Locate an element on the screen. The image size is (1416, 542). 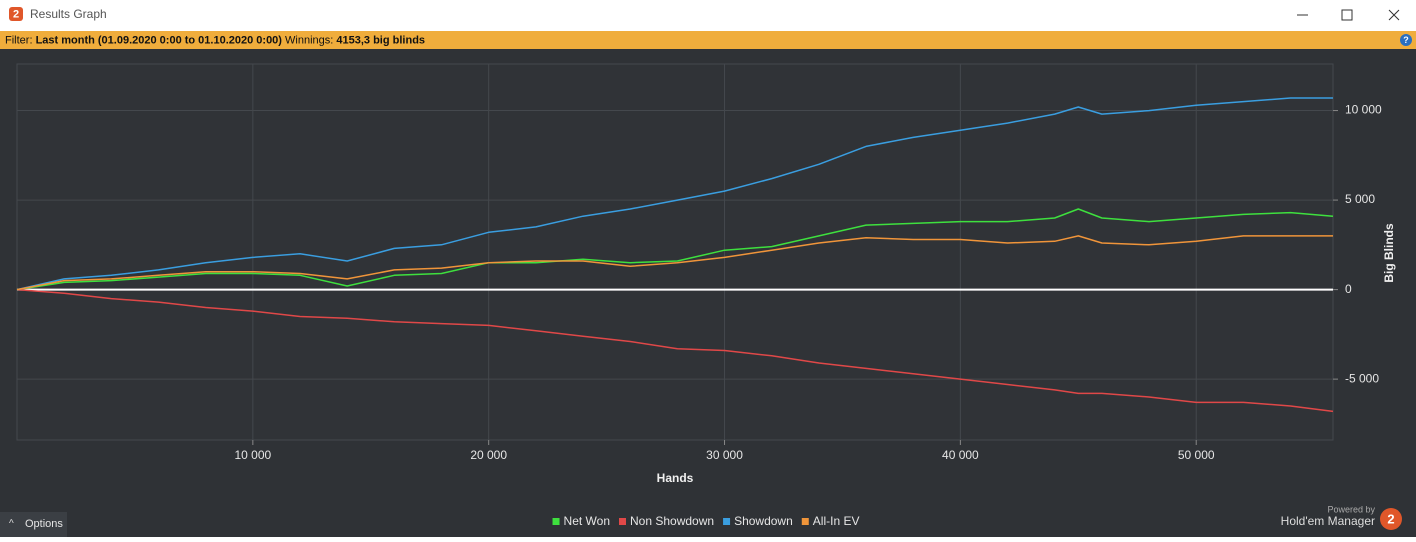
x-tick-label: 50 000 is located at coordinates (1196, 455).